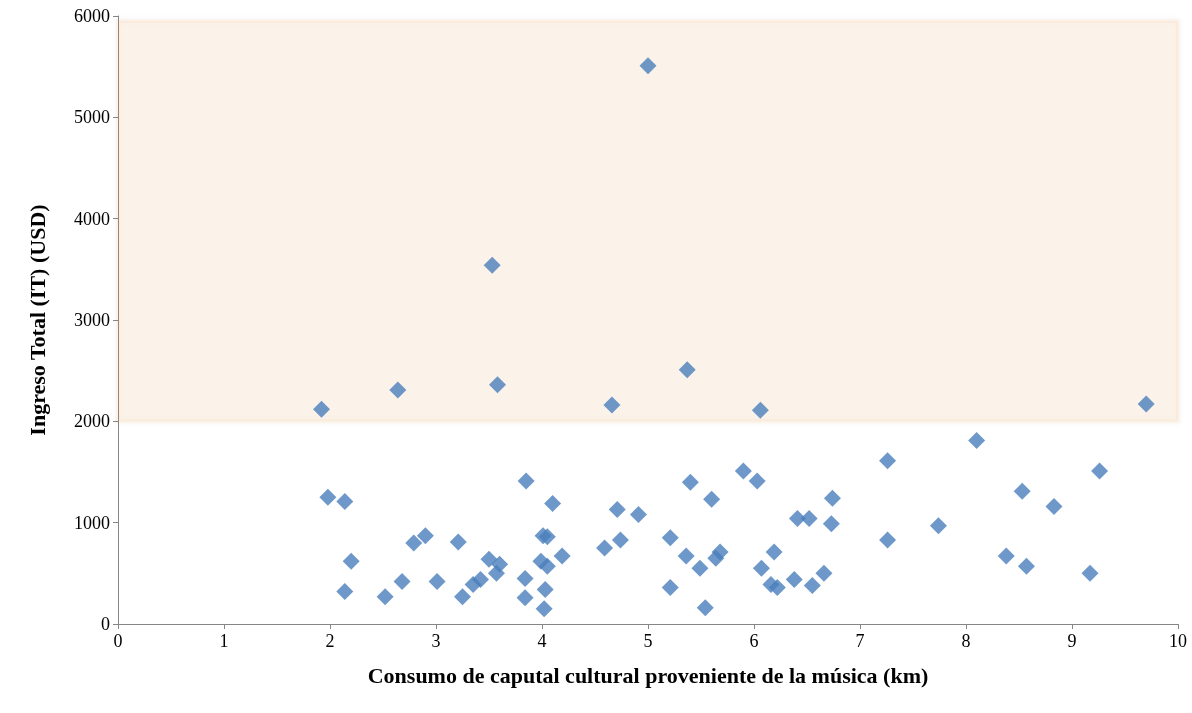  I want to click on y-tick-label: 5000, so click(92, 117).